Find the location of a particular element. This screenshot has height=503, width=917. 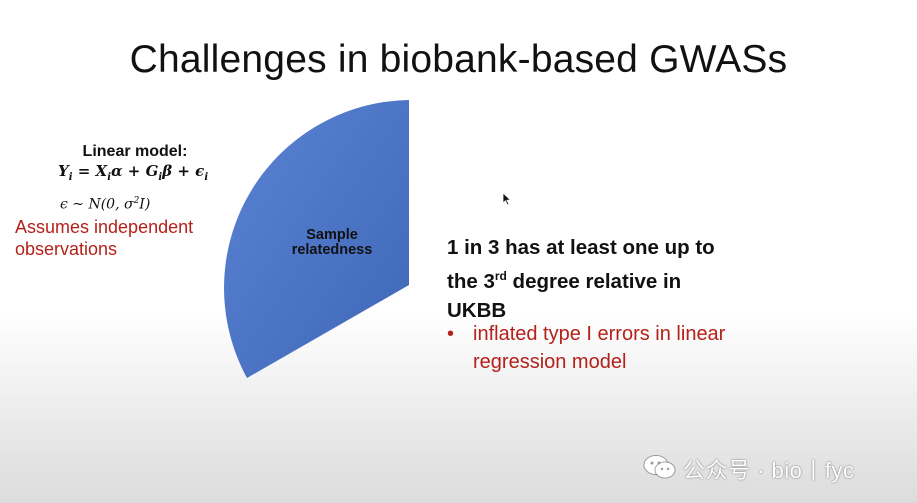

pie-segment-label: Sample relatedness is located at coordinates (332, 243).